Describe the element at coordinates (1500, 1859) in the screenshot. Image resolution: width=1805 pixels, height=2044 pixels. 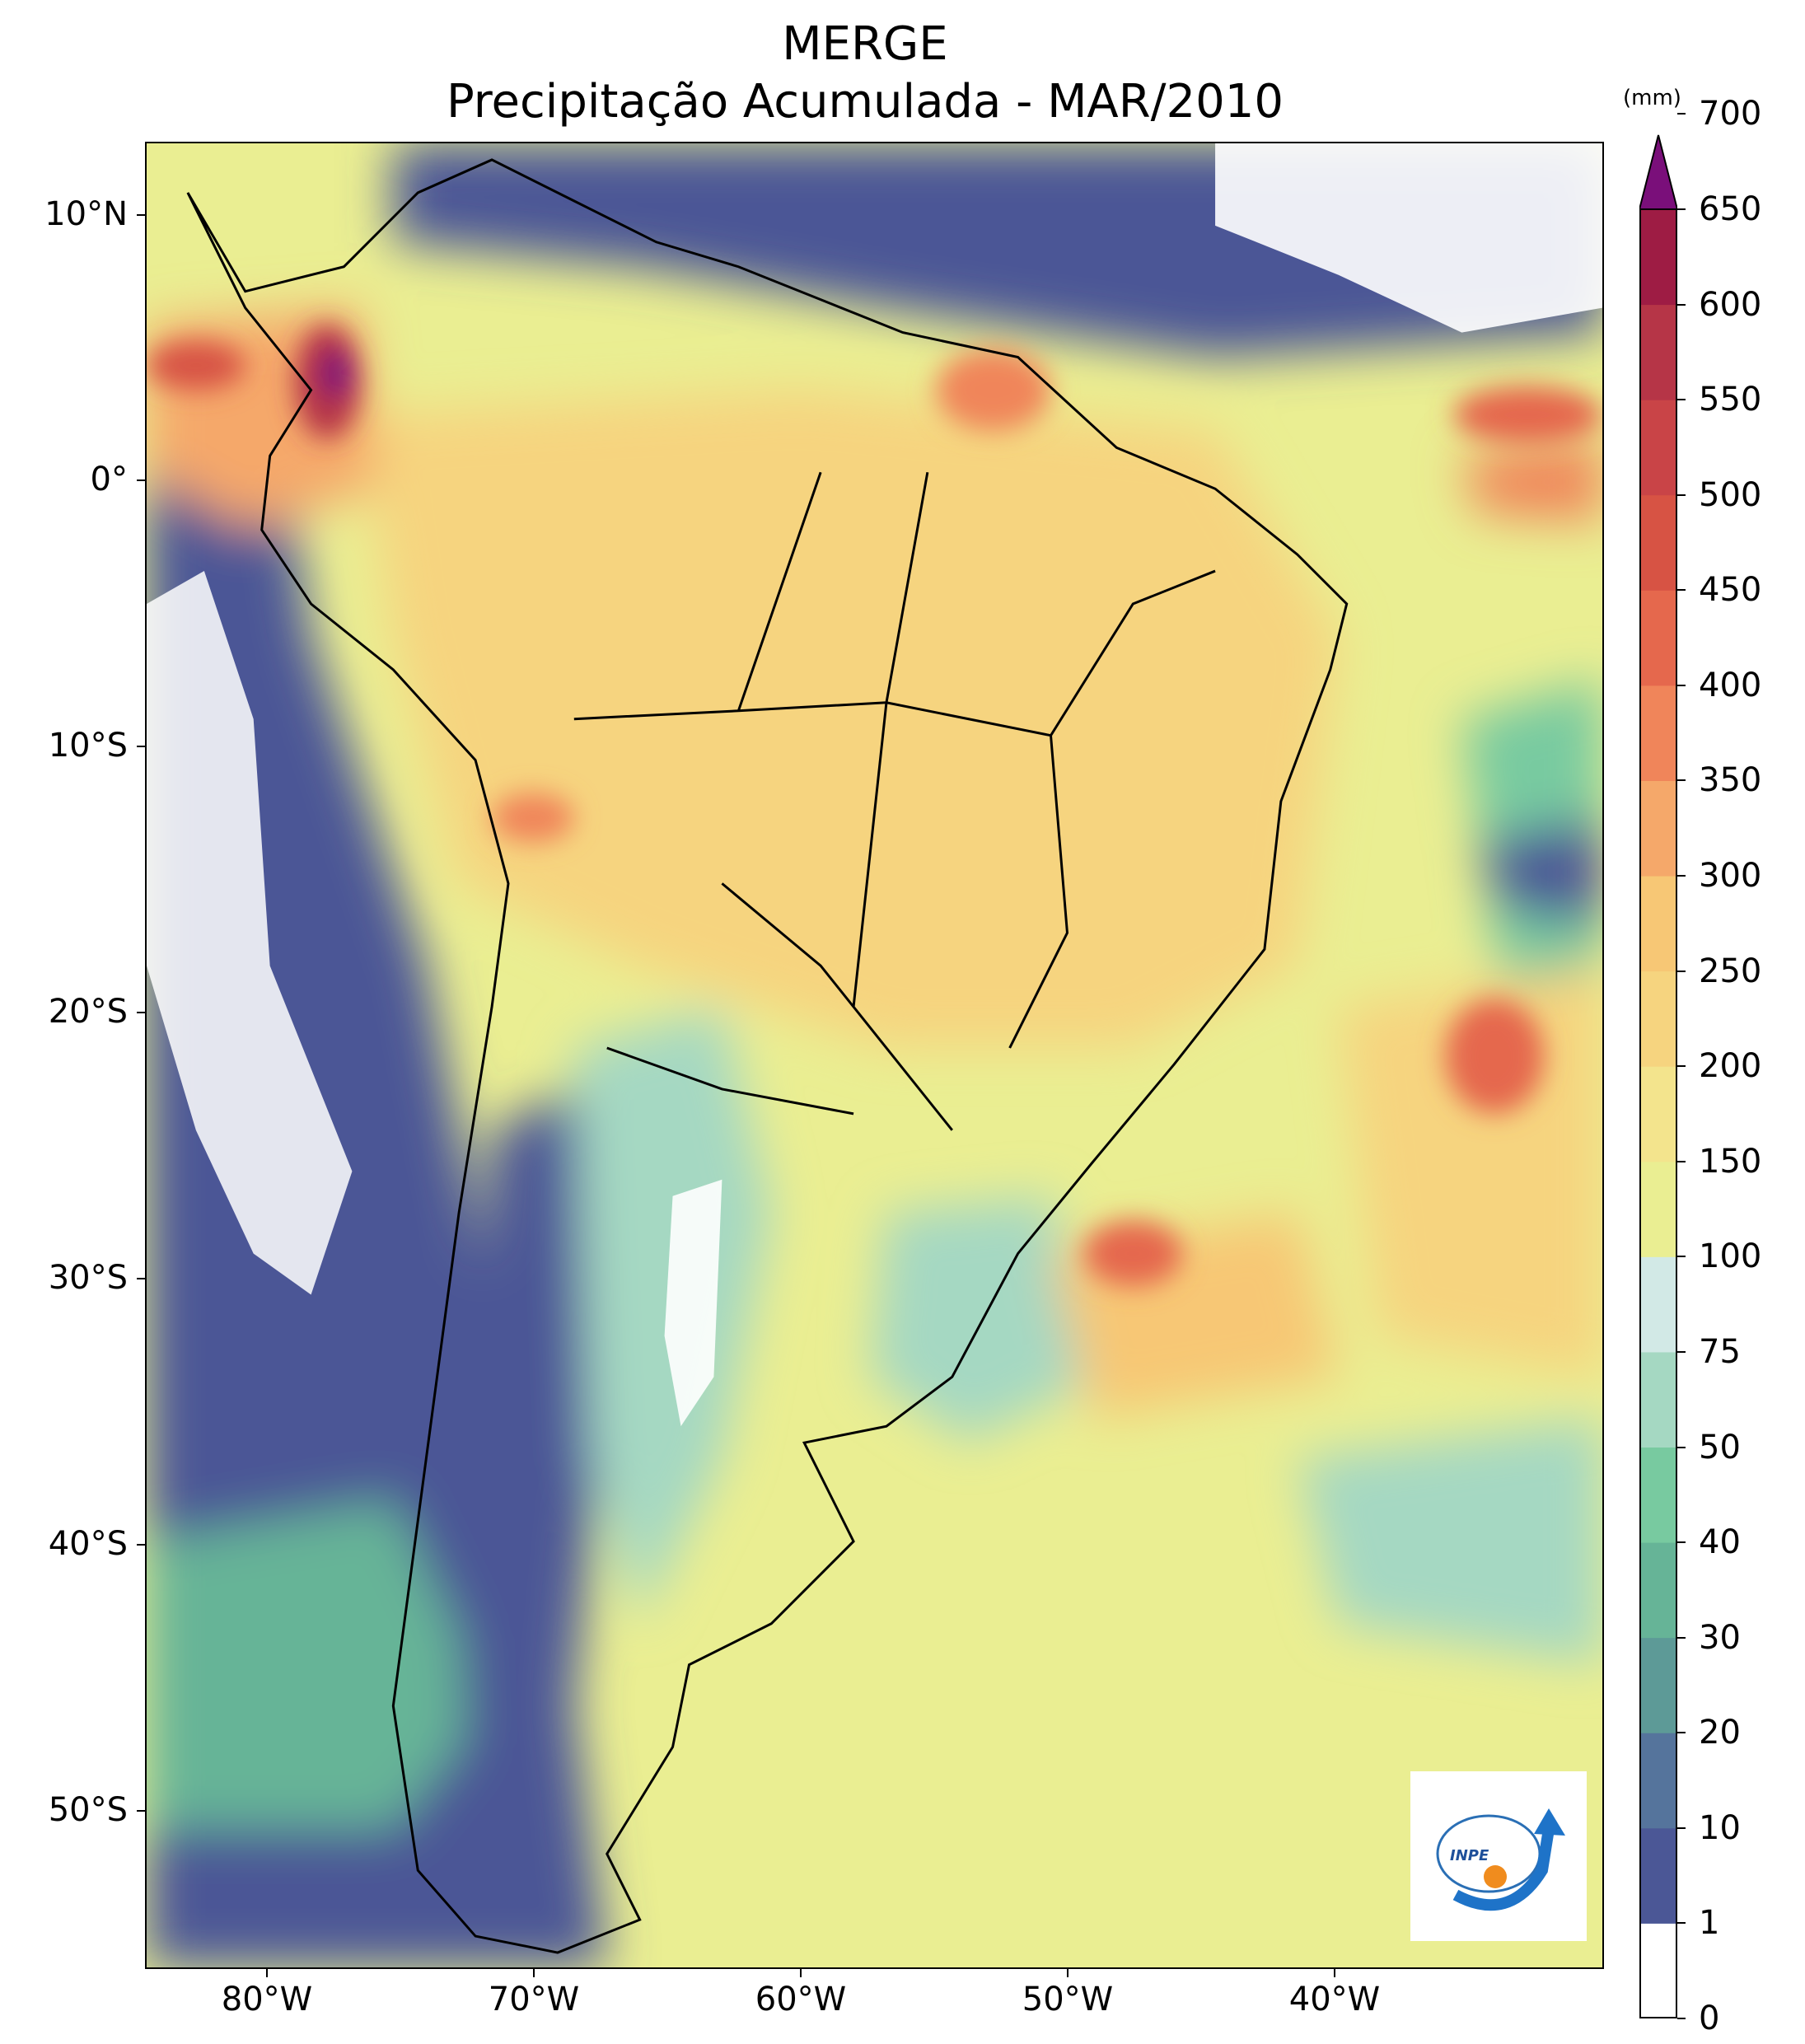
I see `inpe-logo-icon` at that location.